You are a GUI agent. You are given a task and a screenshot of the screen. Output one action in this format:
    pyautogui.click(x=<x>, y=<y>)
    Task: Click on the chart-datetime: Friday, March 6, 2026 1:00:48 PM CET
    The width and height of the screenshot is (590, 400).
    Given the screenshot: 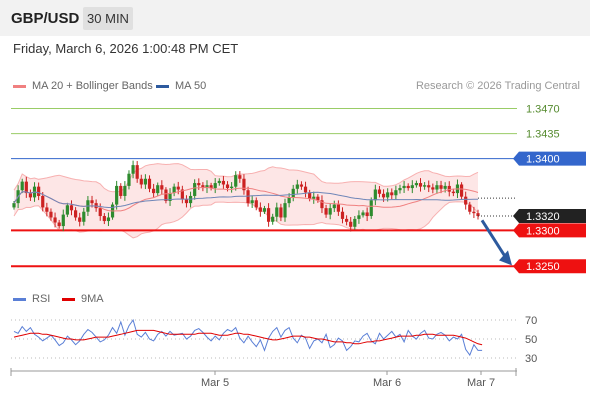 What is the action you would take?
    pyautogui.click(x=126, y=48)
    